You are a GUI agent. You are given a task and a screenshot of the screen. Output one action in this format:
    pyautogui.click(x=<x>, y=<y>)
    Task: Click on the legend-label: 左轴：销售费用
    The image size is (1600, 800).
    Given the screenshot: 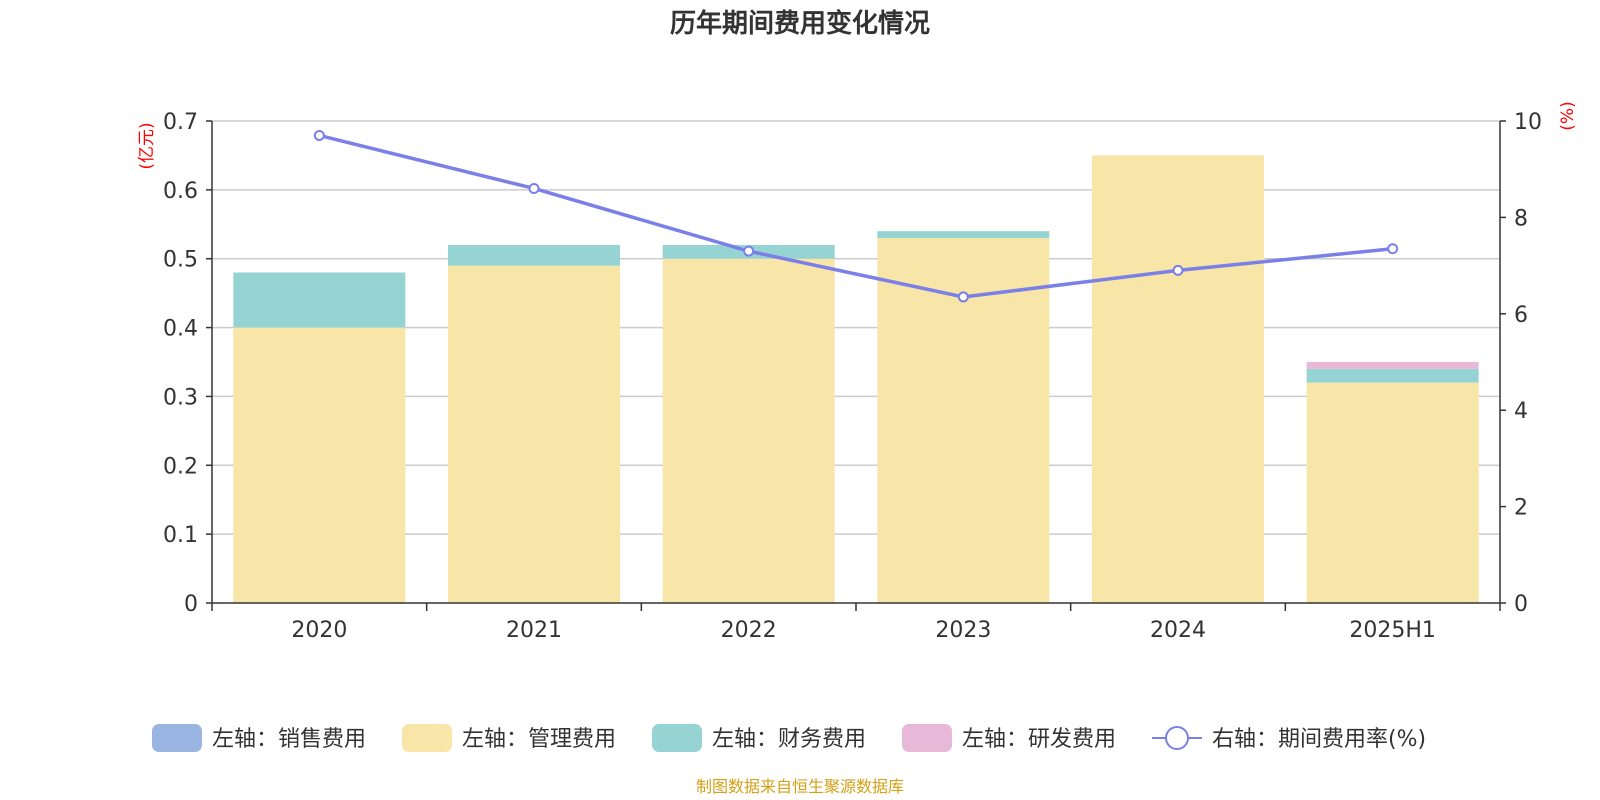 What is the action you would take?
    pyautogui.click(x=289, y=739)
    